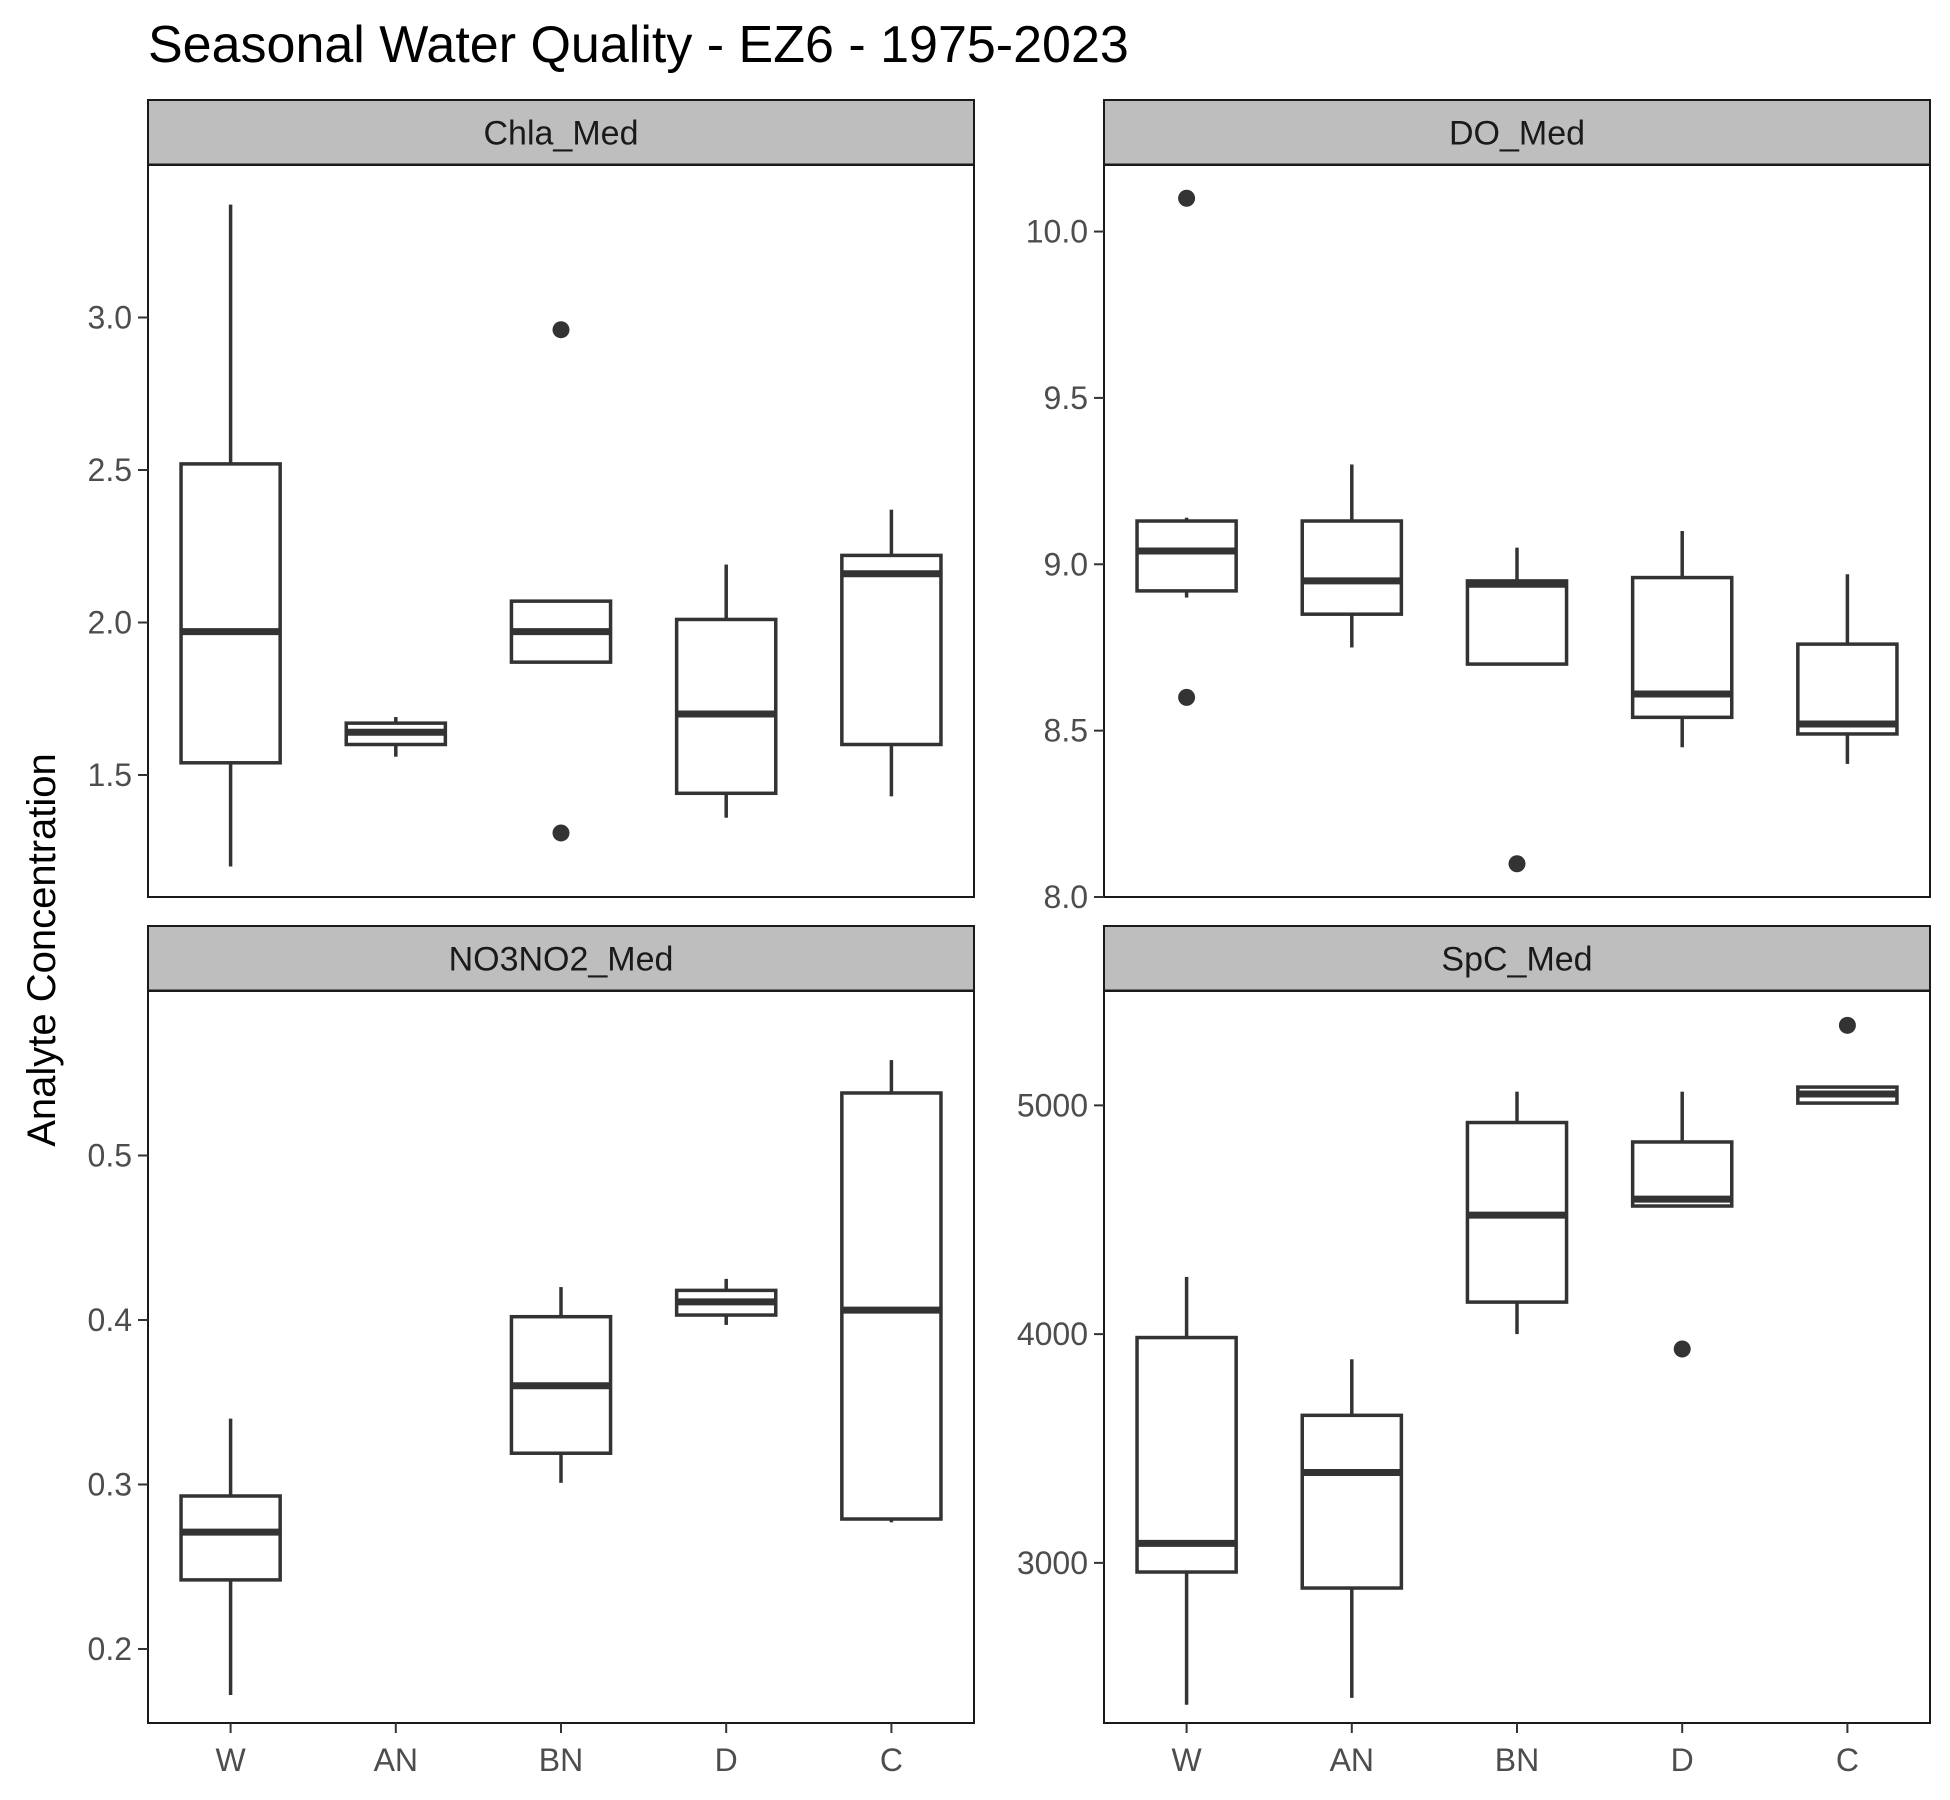  Describe the element at coordinates (638, 45) in the screenshot. I see `chart-title: Seasonal Water Quality - EZ6 - 1975-2023` at that location.